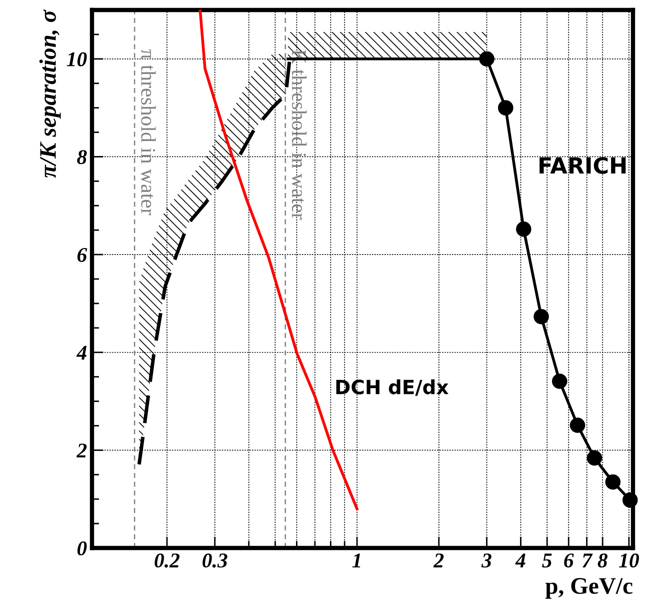 This screenshot has width=651, height=600. Describe the element at coordinates (82, 548) in the screenshot. I see `y-tick-label: 0` at that location.